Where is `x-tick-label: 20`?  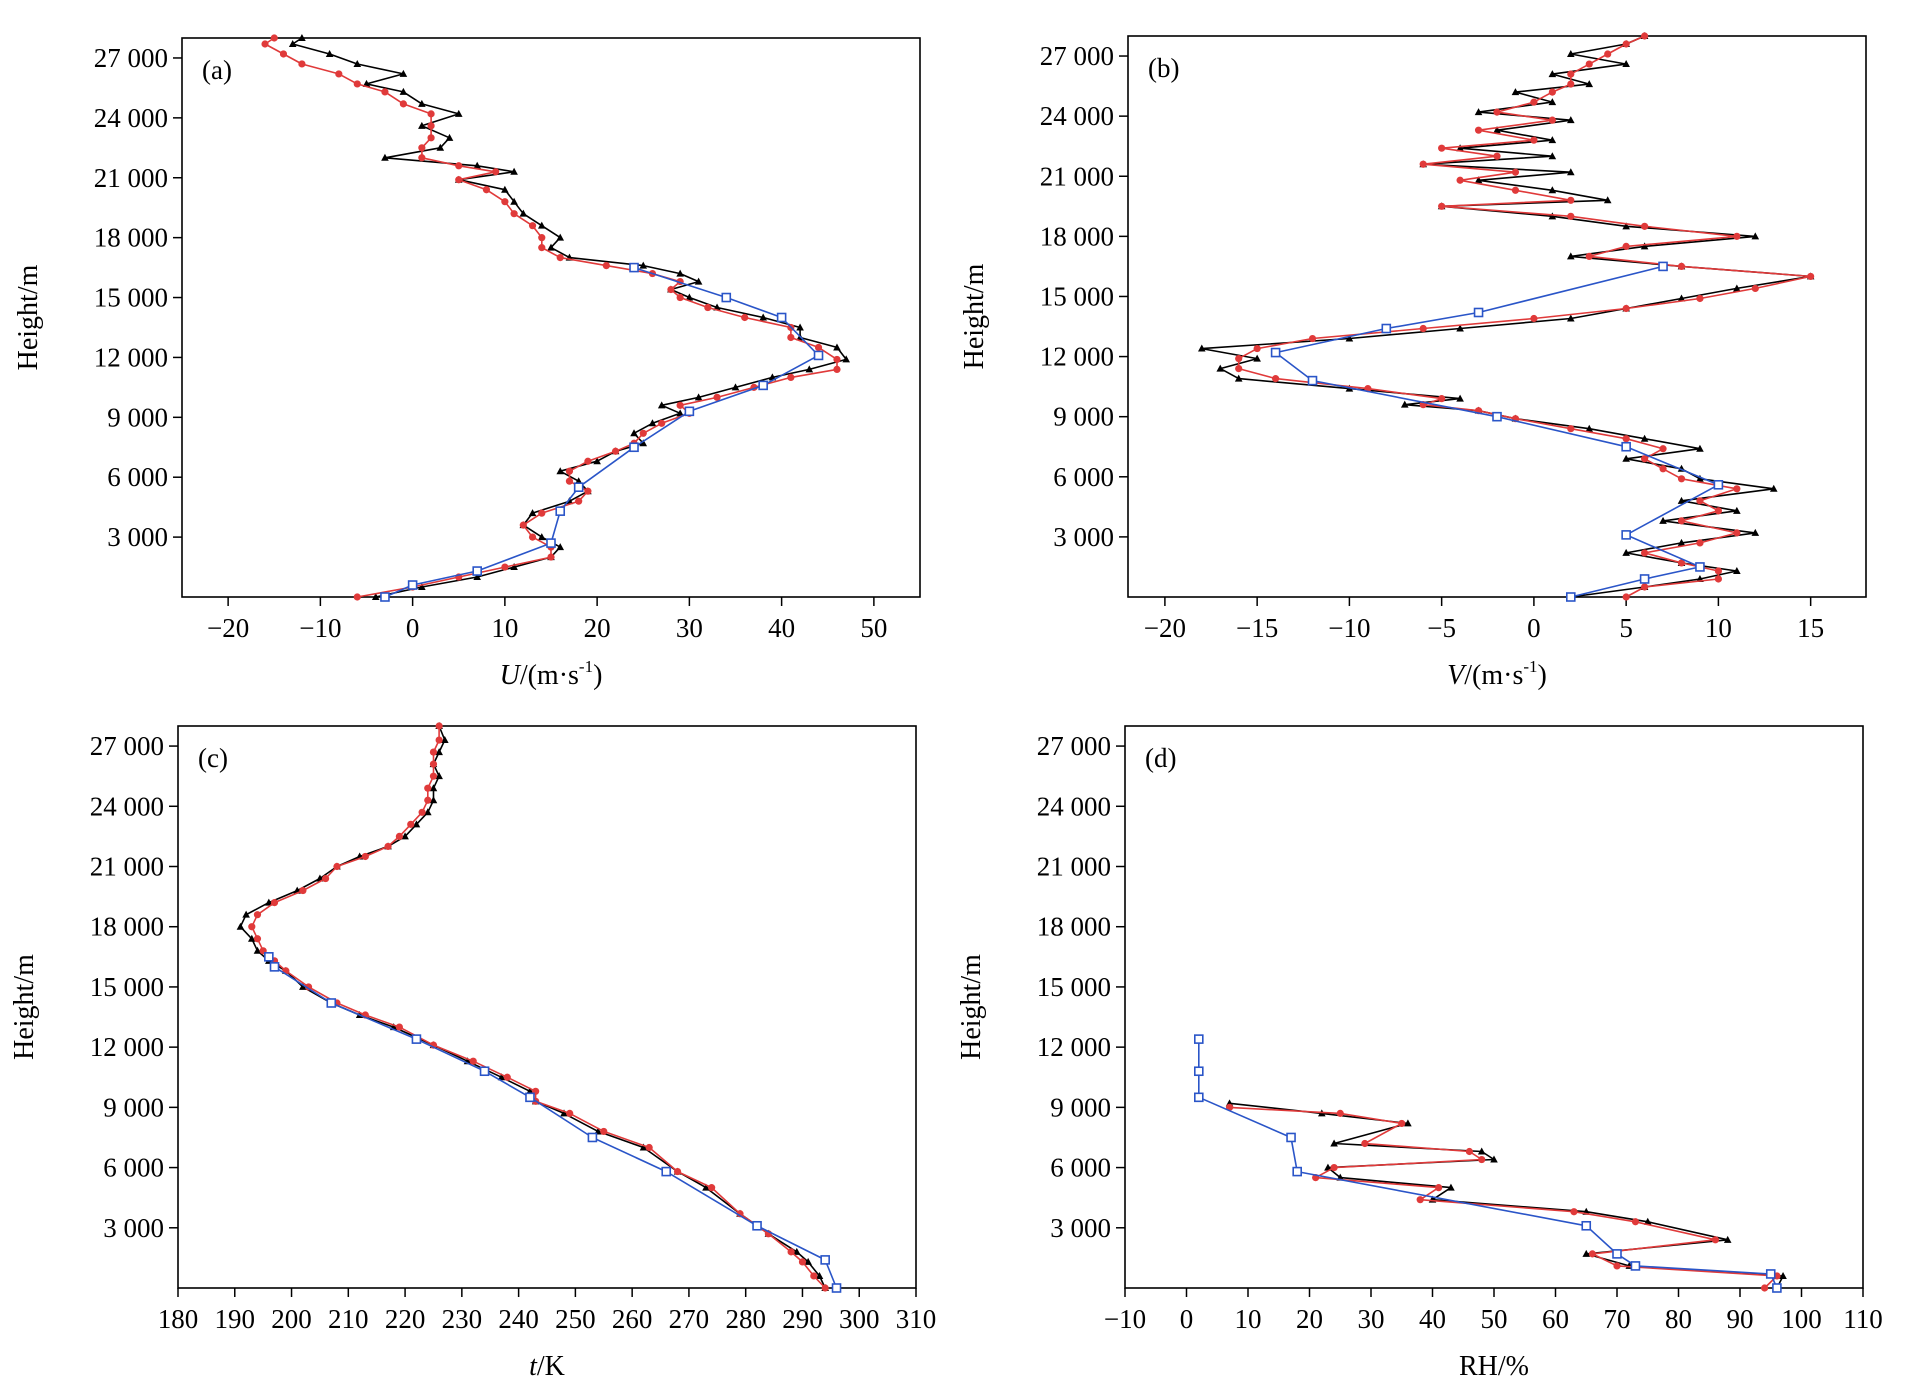 x-tick-label: 20 is located at coordinates (597, 628).